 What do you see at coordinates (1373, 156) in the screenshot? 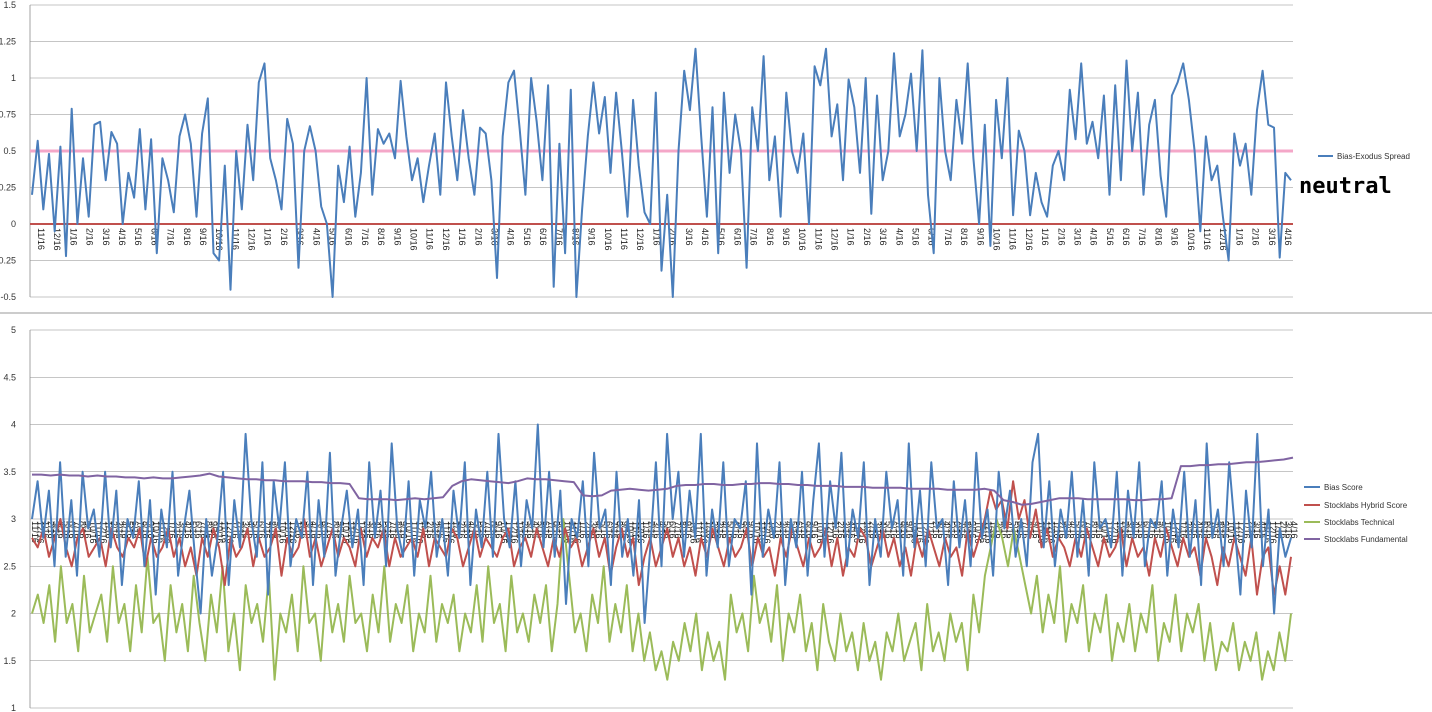
I see `legend-label-spread: Bias-Exodus Spread` at bounding box center [1373, 156].